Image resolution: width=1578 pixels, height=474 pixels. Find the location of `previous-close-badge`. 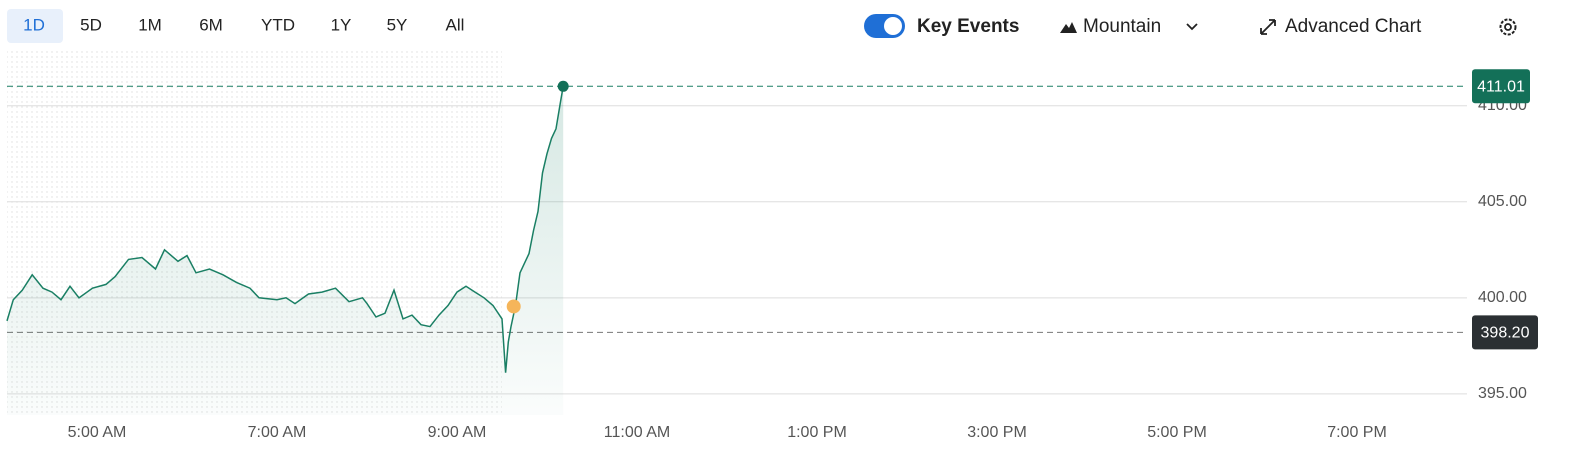

previous-close-badge is located at coordinates (1505, 332).